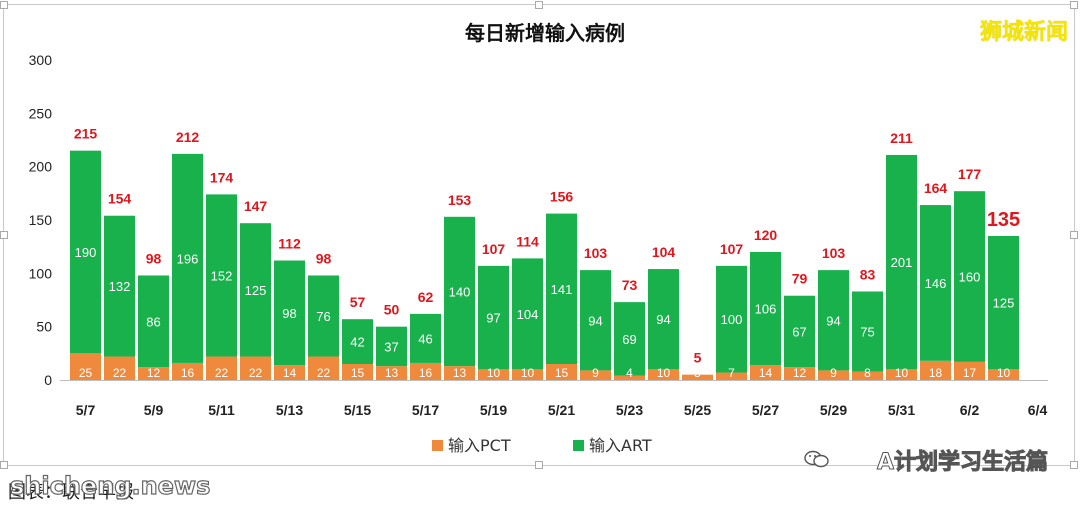  What do you see at coordinates (629, 373) in the screenshot?
I see `pct-value-label: 4` at bounding box center [629, 373].